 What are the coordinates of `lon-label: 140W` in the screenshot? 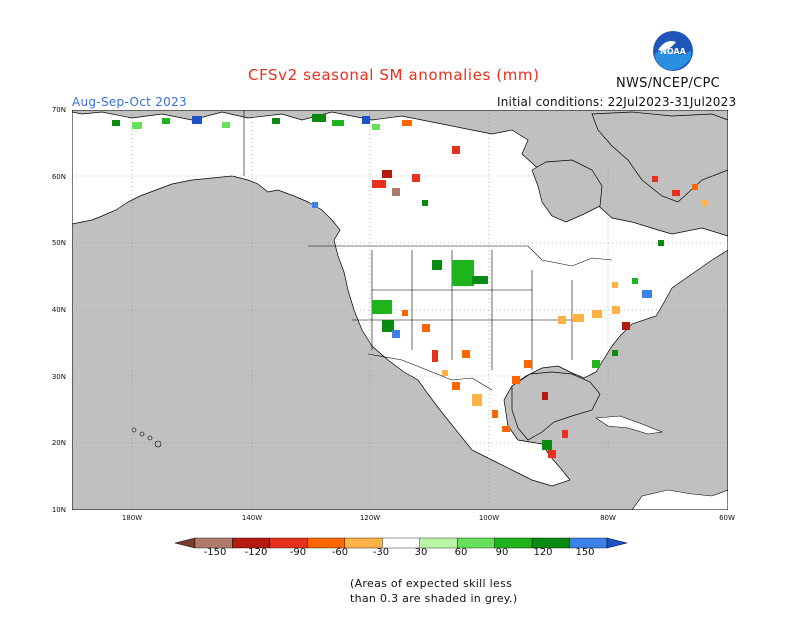 It's located at (252, 518).